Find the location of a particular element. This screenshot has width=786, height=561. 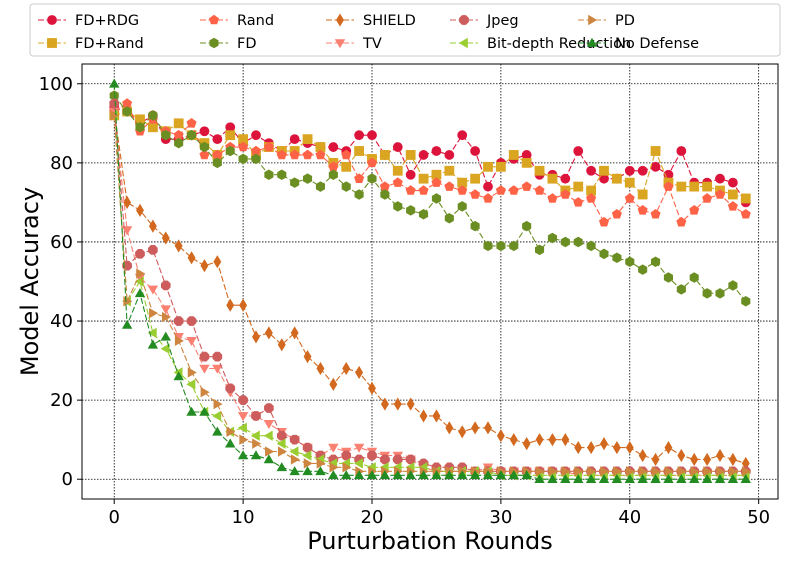

legend-marker-bit-depth-reduction is located at coordinates (463, 43).